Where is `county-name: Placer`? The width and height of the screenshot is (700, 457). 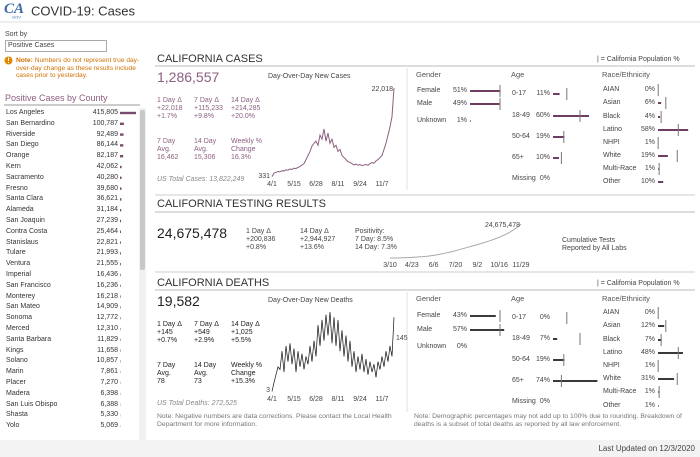
county-name: Placer is located at coordinates (16, 382).